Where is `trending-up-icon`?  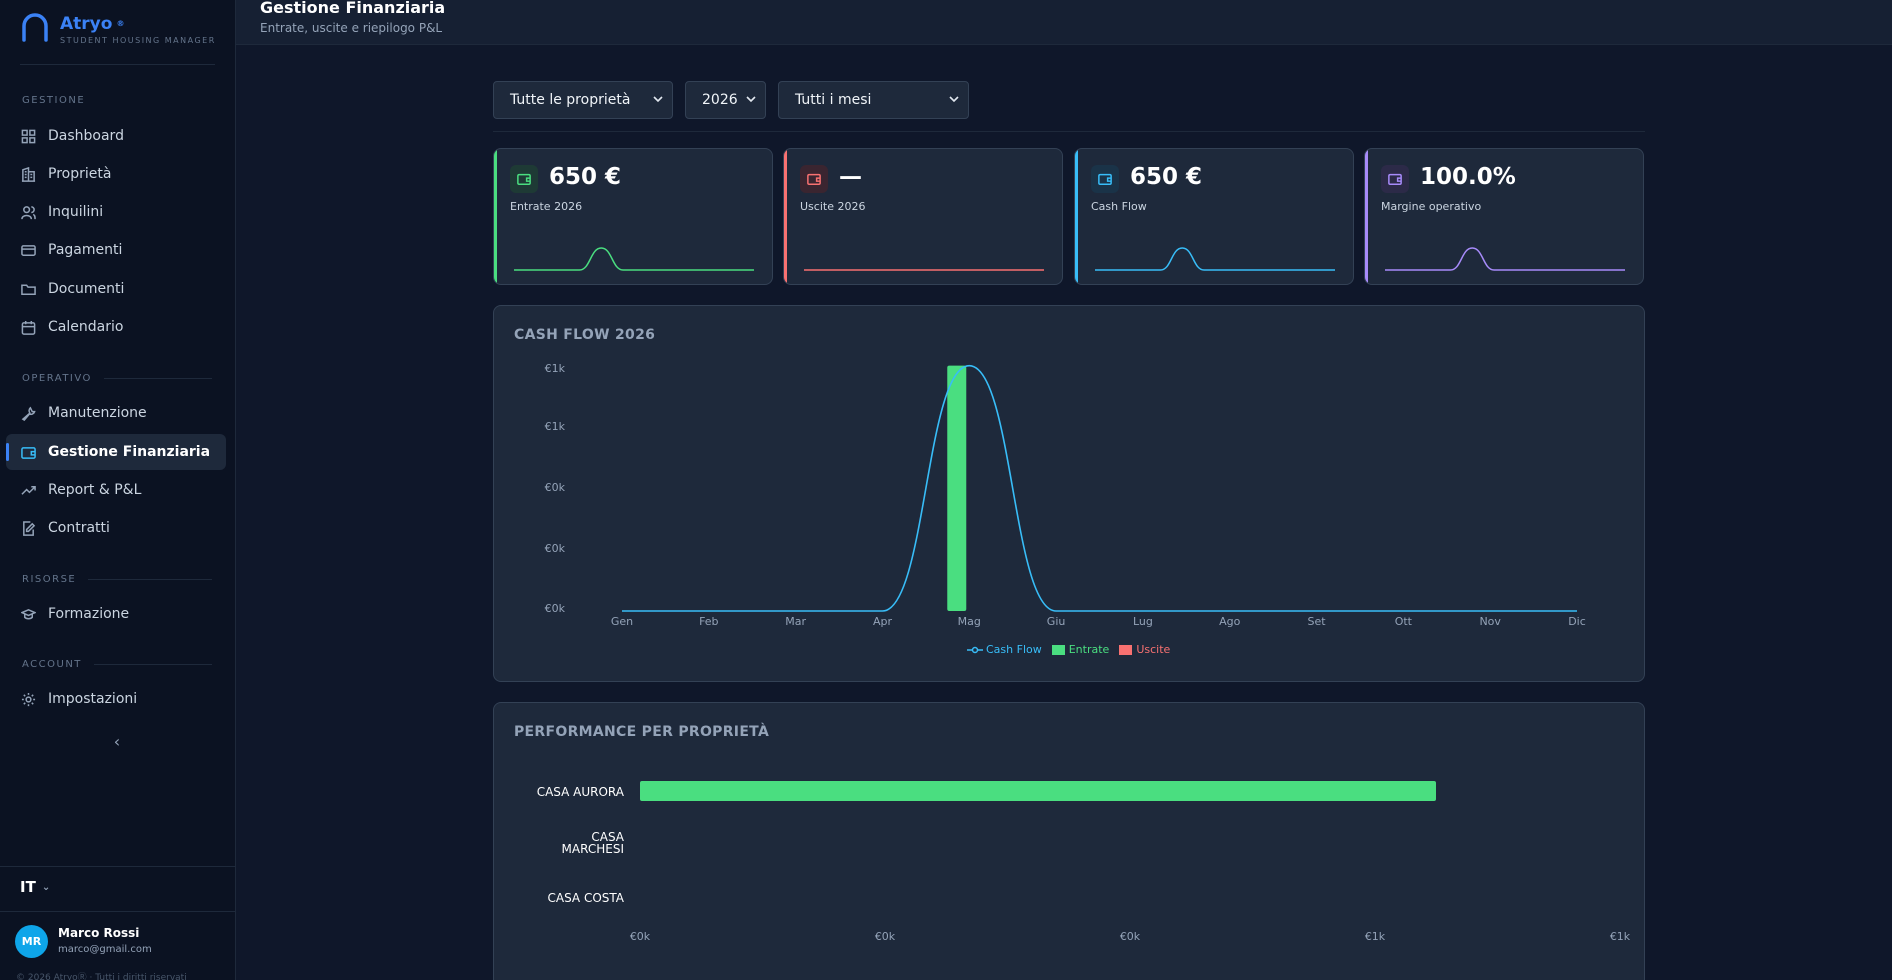 trending-up-icon is located at coordinates (28, 490).